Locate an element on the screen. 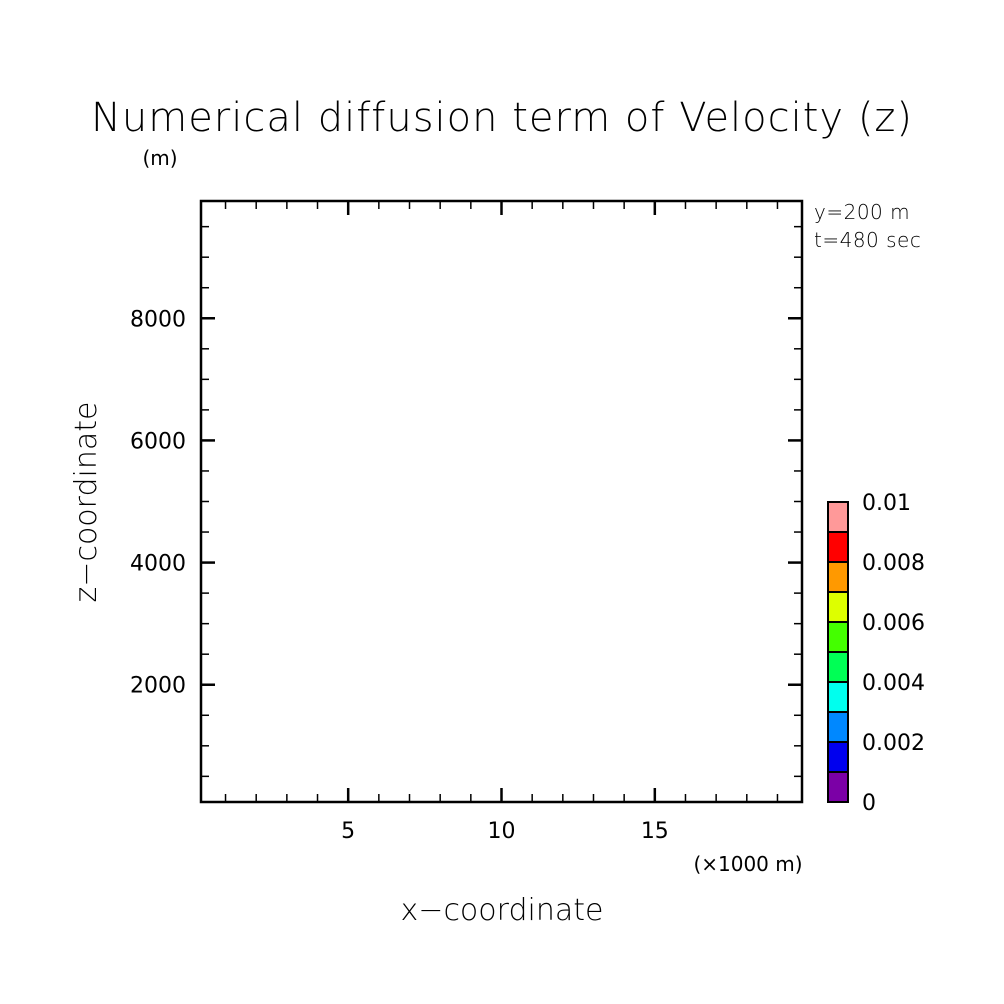  annotation-y-position: y=200 m is located at coordinates (862, 212).